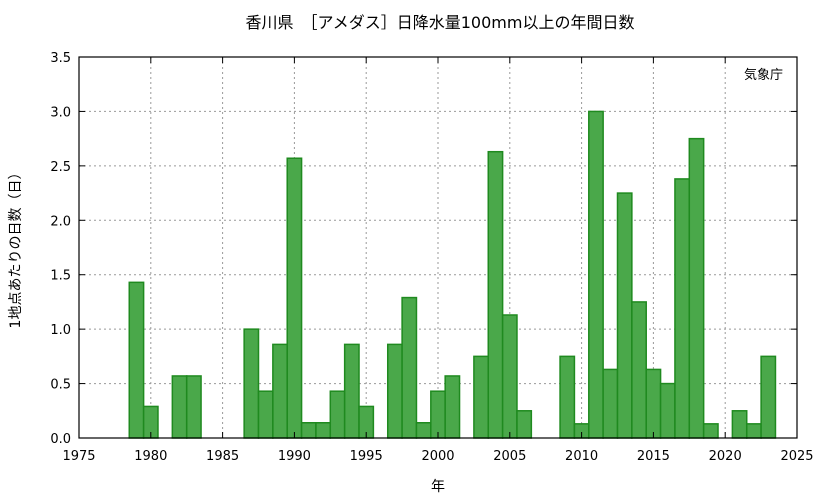 Image resolution: width=833 pixels, height=498 pixels. What do you see at coordinates (495, 294) in the screenshot?
I see `bar-2004` at bounding box center [495, 294].